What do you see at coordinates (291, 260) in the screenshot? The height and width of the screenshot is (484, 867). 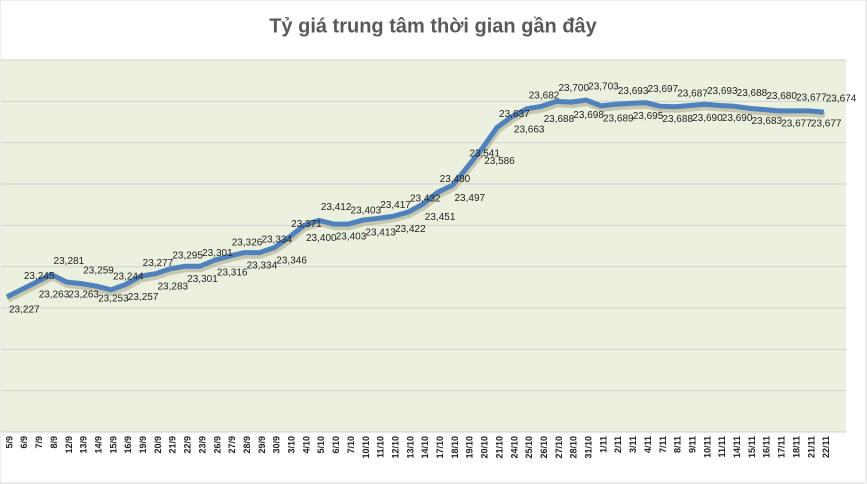 I see `data-label: 23,346` at bounding box center [291, 260].